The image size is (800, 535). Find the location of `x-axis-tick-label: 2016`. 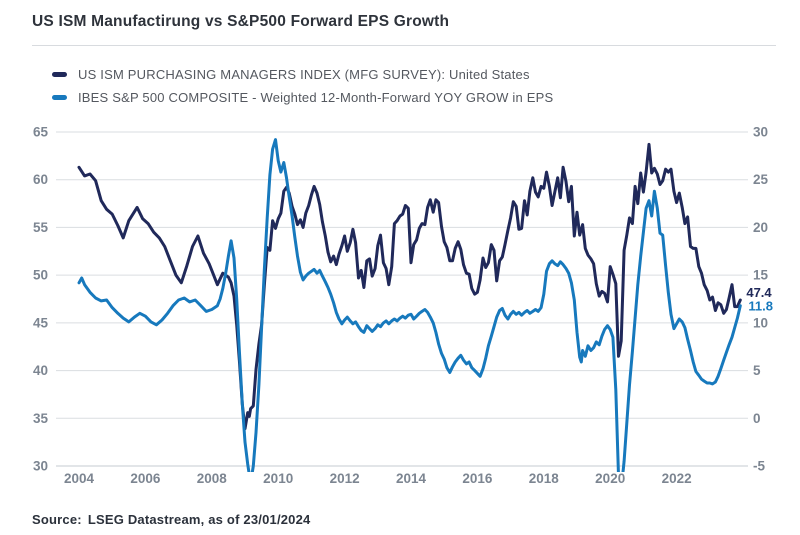

x-axis-tick-label: 2016 is located at coordinates (477, 478).